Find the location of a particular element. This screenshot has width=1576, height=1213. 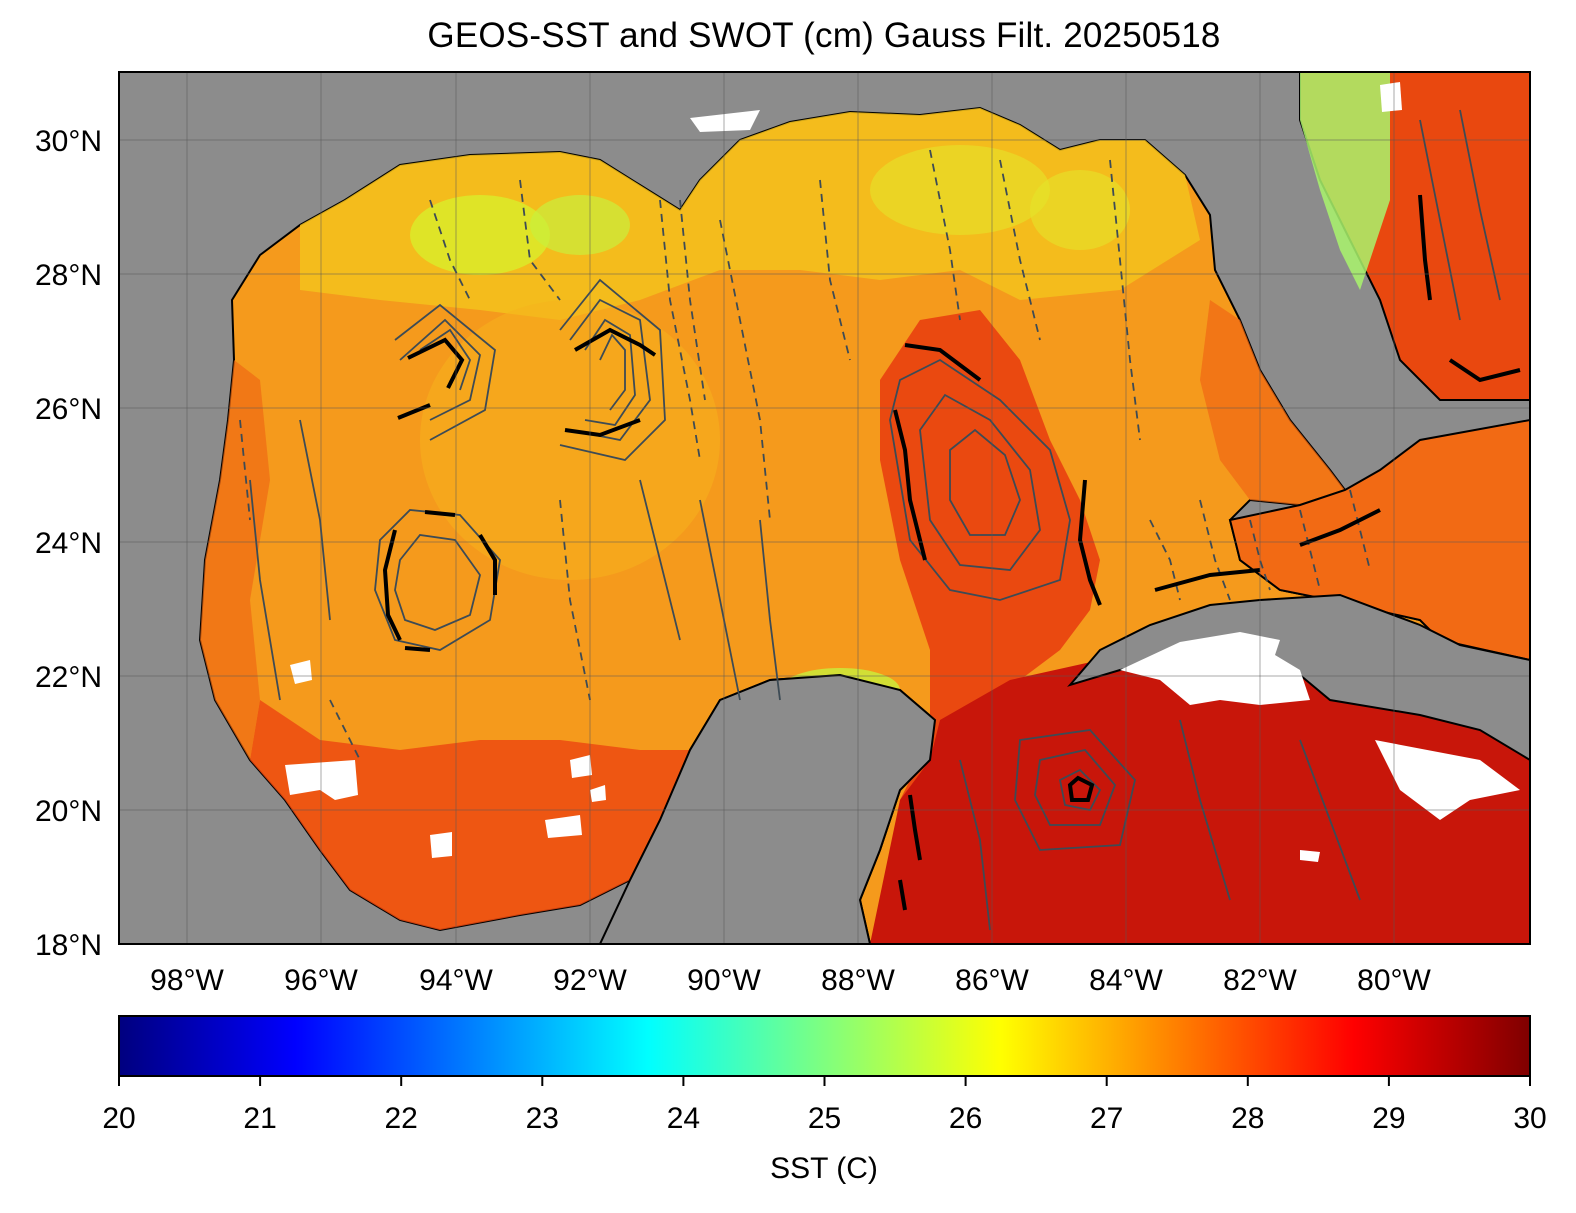

lon-tick-label: 96°W is located at coordinates (321, 980).